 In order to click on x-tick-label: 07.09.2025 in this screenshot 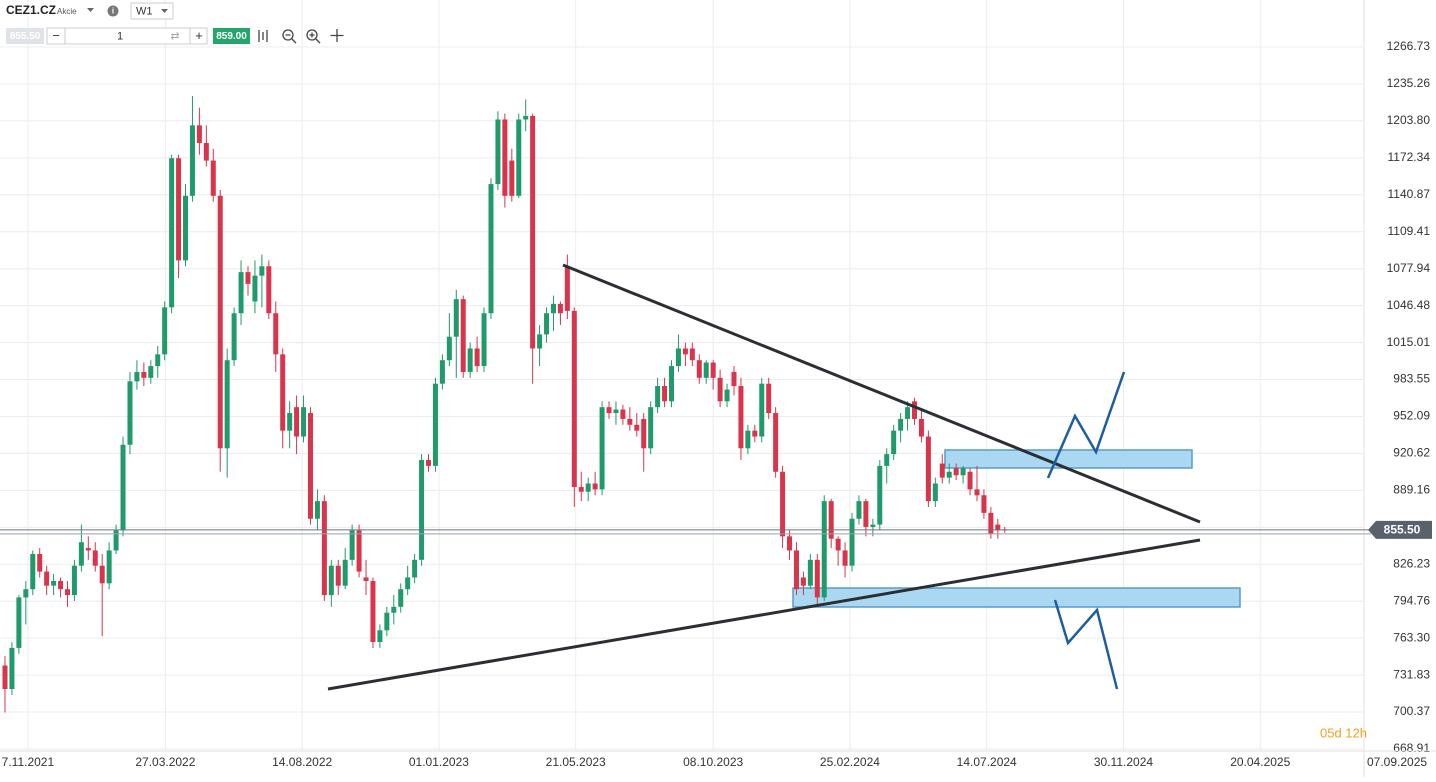, I will do `click(1397, 762)`.